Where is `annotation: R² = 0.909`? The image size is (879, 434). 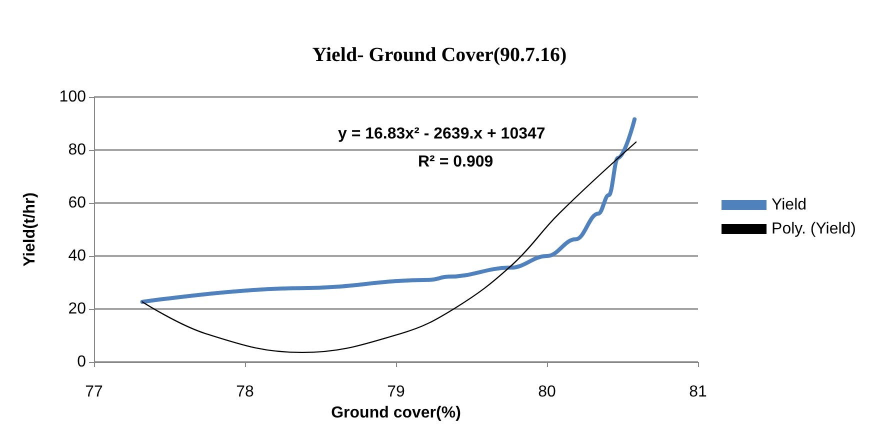
annotation: R² = 0.909 is located at coordinates (456, 162).